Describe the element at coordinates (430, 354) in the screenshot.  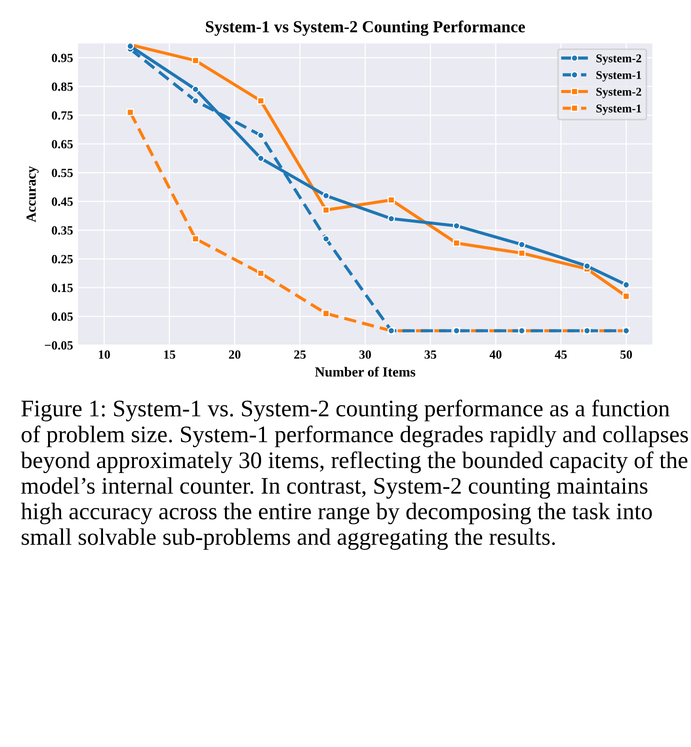
I see `x-tick-label: 35` at that location.